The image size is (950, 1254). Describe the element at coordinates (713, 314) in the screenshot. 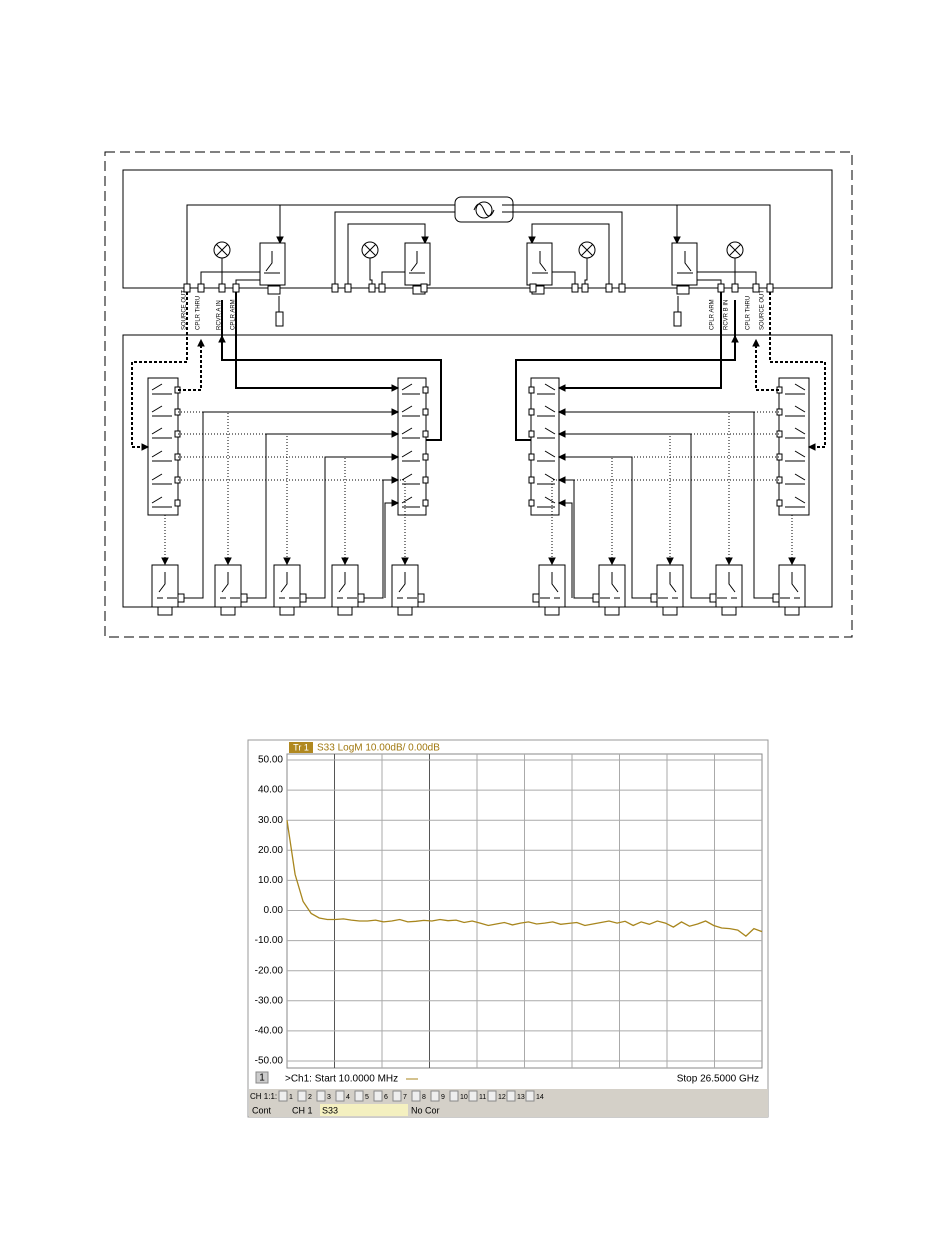

I see `port-label: CPLR ARM` at that location.